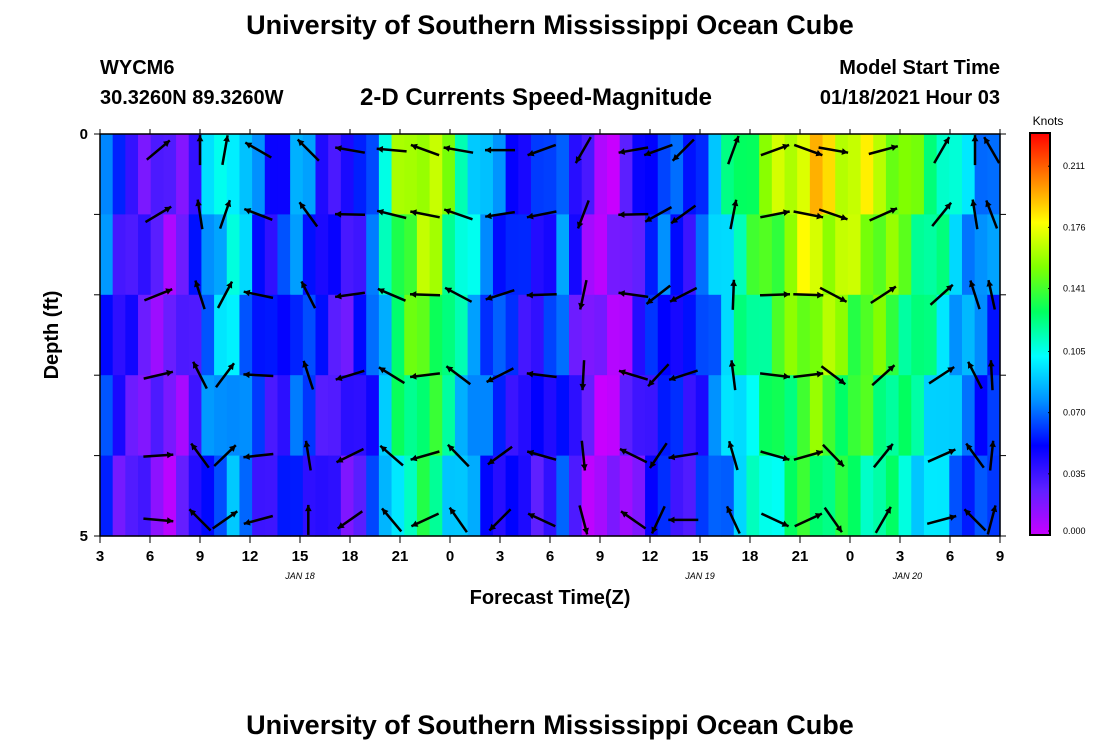 The image size is (1100, 750). I want to click on date-label: JAN 19, so click(699, 576).